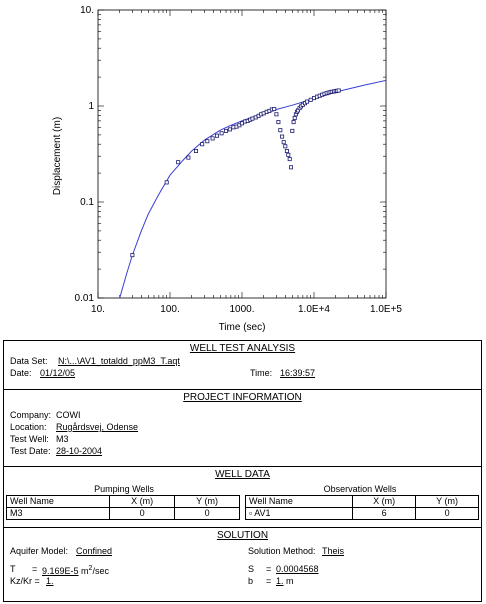  Describe the element at coordinates (242, 327) in the screenshot. I see `x-axis-label: Time (sec)` at that location.